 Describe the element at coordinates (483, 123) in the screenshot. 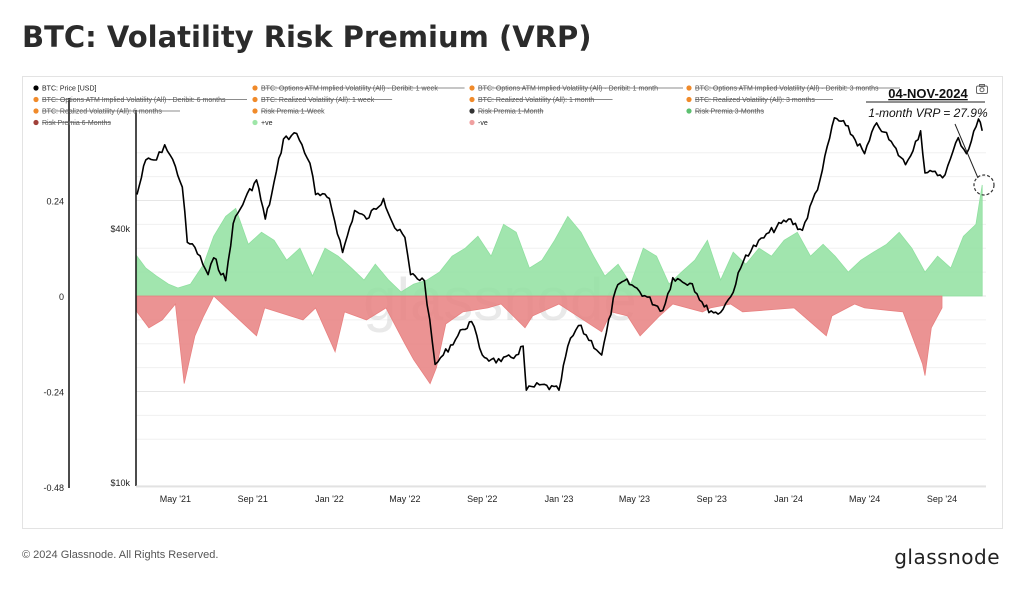

I see `legend-label: -ve` at that location.